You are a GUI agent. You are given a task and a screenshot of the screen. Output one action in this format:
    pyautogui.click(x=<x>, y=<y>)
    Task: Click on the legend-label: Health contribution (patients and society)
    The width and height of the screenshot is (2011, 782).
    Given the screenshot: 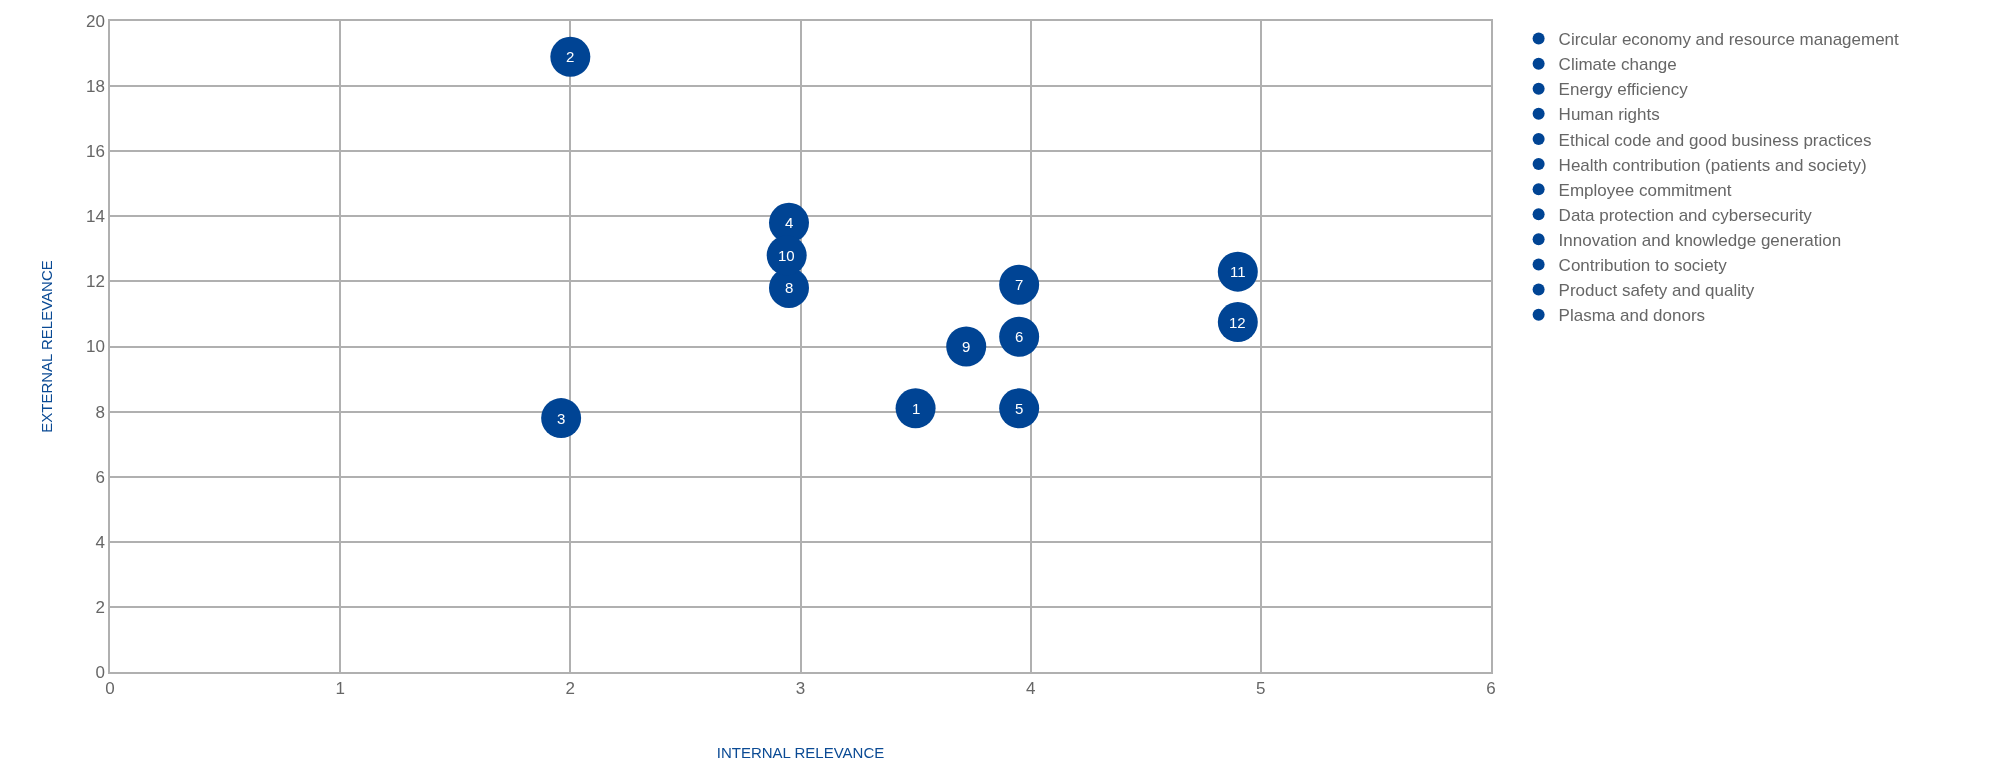 What is the action you would take?
    pyautogui.click(x=1712, y=165)
    